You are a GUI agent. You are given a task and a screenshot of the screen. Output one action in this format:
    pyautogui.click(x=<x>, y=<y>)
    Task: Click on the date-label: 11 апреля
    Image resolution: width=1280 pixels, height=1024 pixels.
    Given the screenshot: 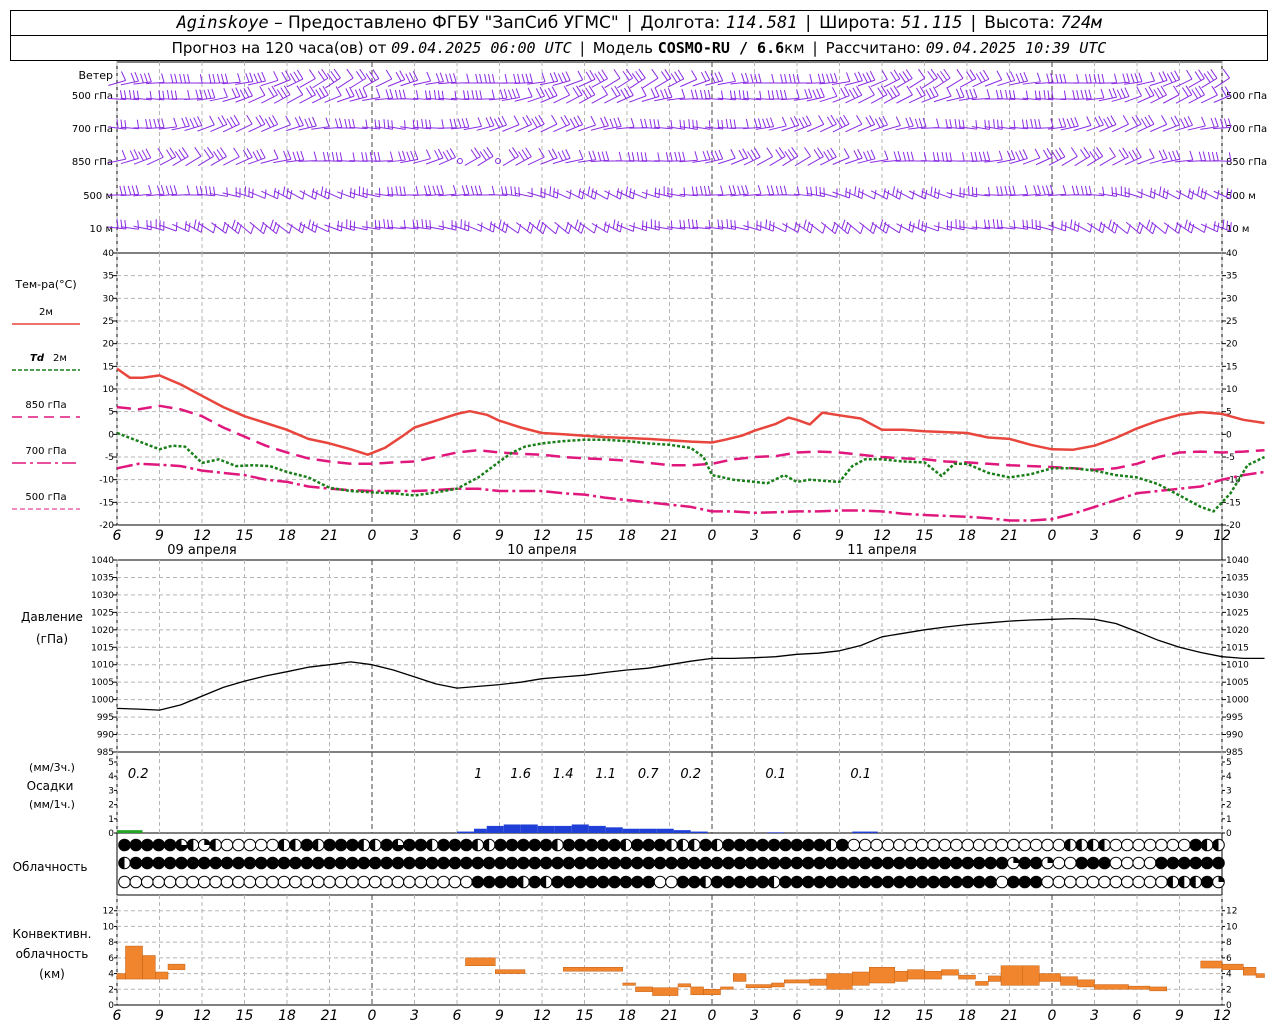 What is the action you would take?
    pyautogui.click(x=882, y=550)
    